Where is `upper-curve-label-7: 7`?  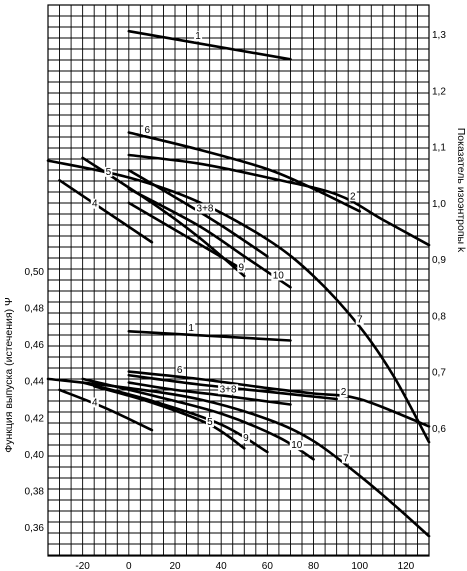 upper-curve-label-7: 7 is located at coordinates (360, 320).